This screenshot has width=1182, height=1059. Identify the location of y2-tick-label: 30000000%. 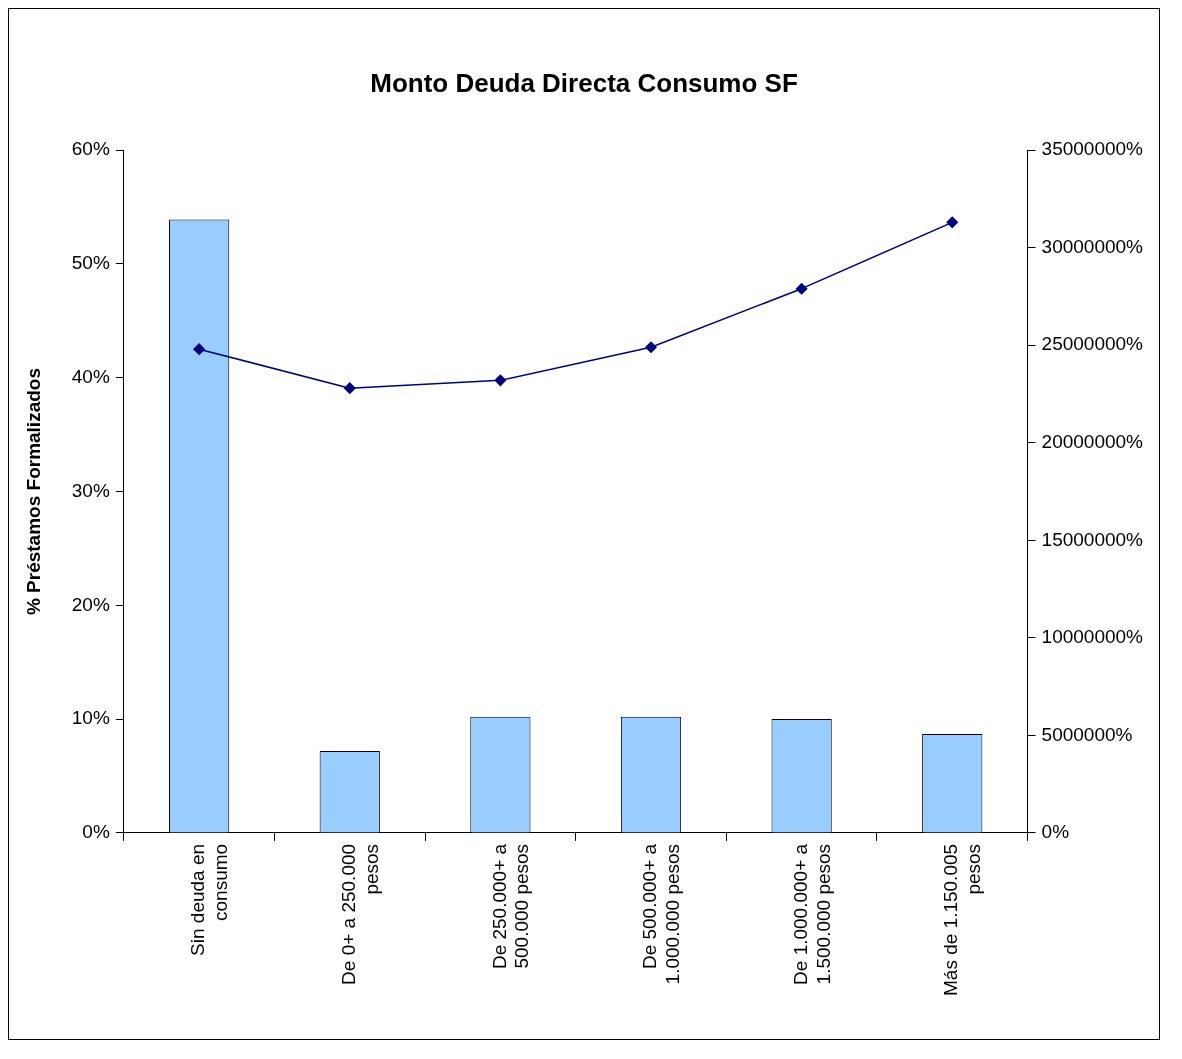
(1092, 246).